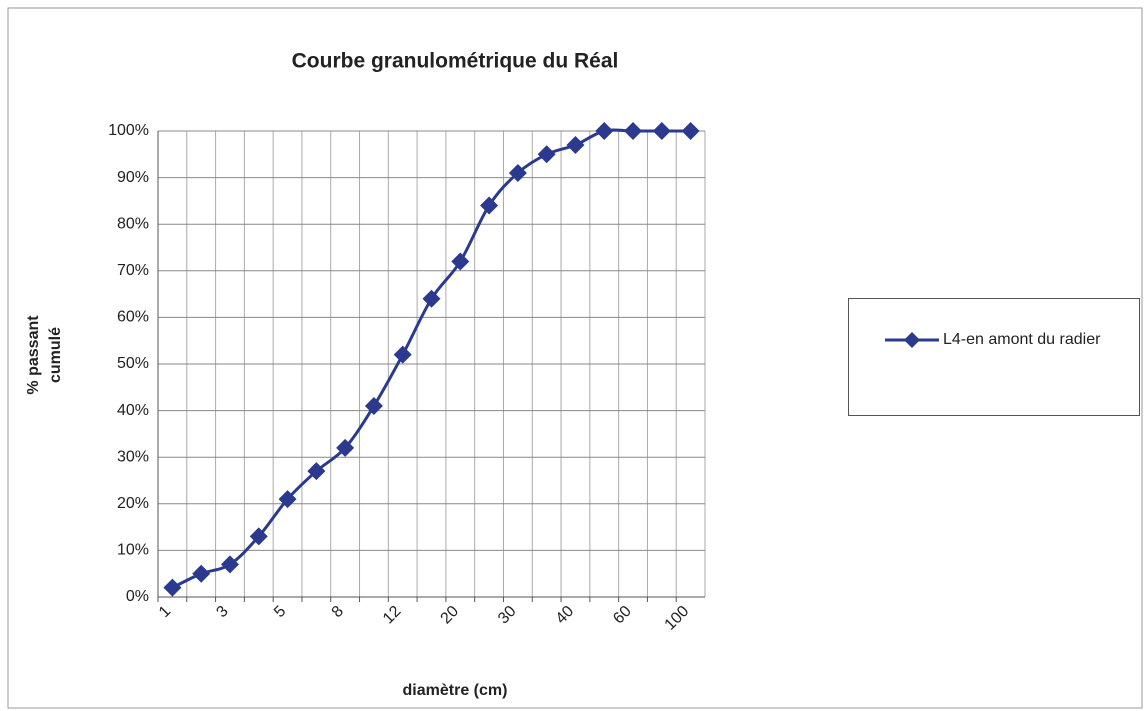 Image resolution: width=1148 pixels, height=711 pixels. What do you see at coordinates (133, 363) in the screenshot?
I see `y-tick-label: 50%` at bounding box center [133, 363].